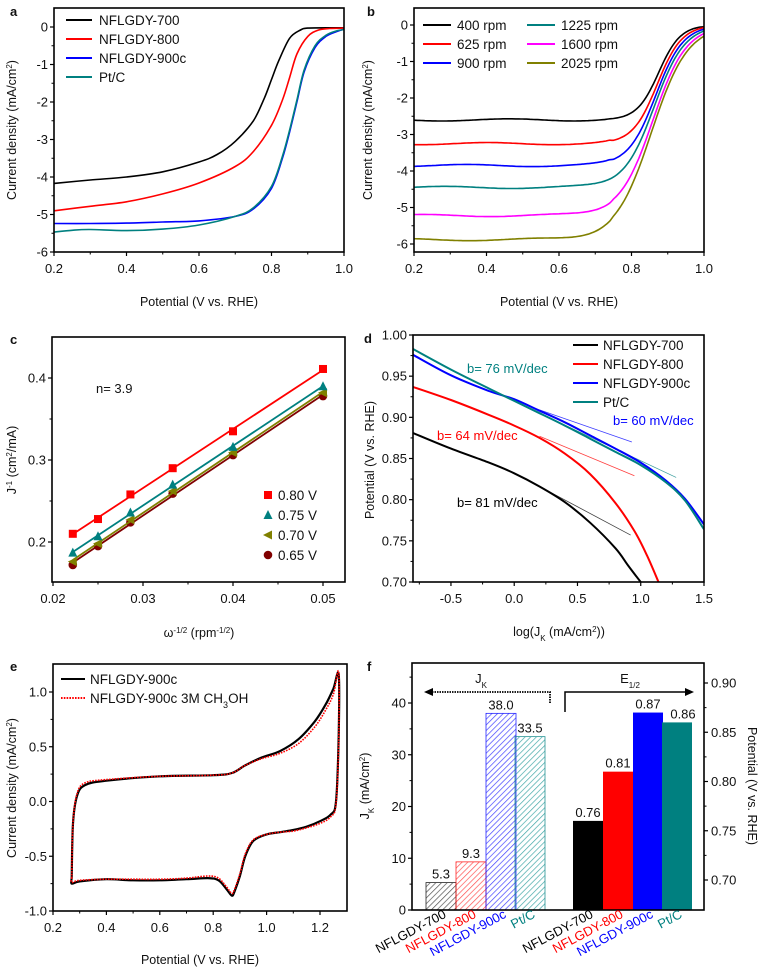  What do you see at coordinates (369, 666) in the screenshot?
I see `panel-label-f: f` at bounding box center [369, 666].